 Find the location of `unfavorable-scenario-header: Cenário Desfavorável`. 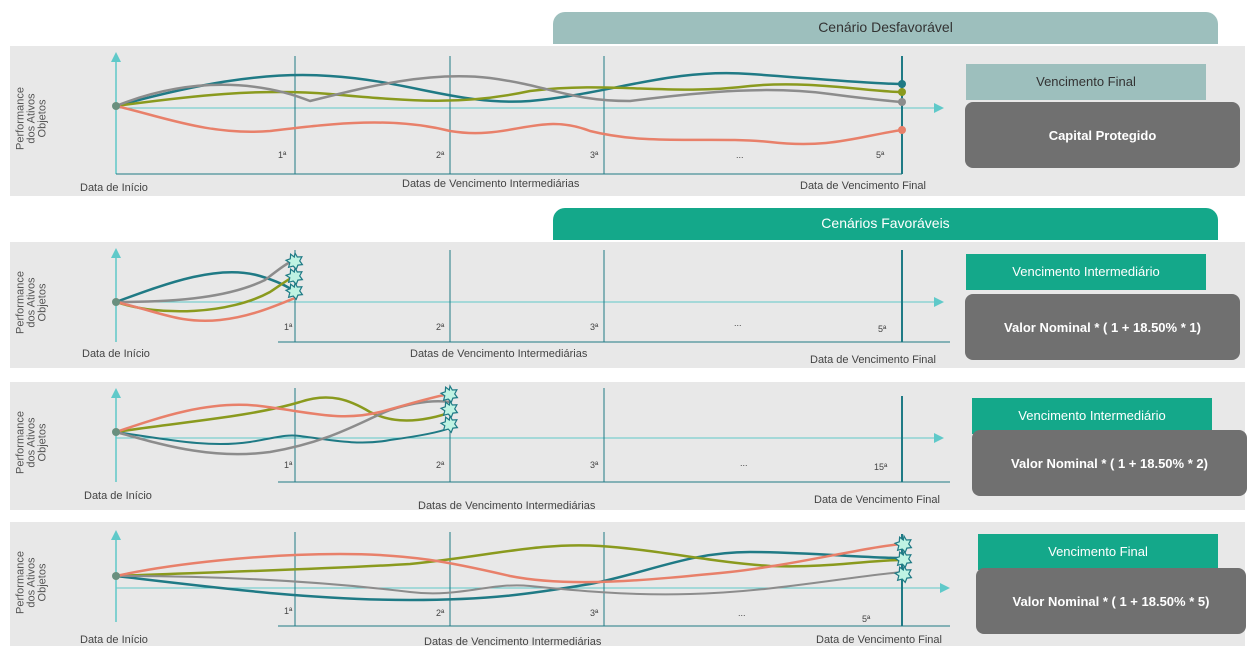

unfavorable-scenario-header: Cenário Desfavorável is located at coordinates (885, 28).